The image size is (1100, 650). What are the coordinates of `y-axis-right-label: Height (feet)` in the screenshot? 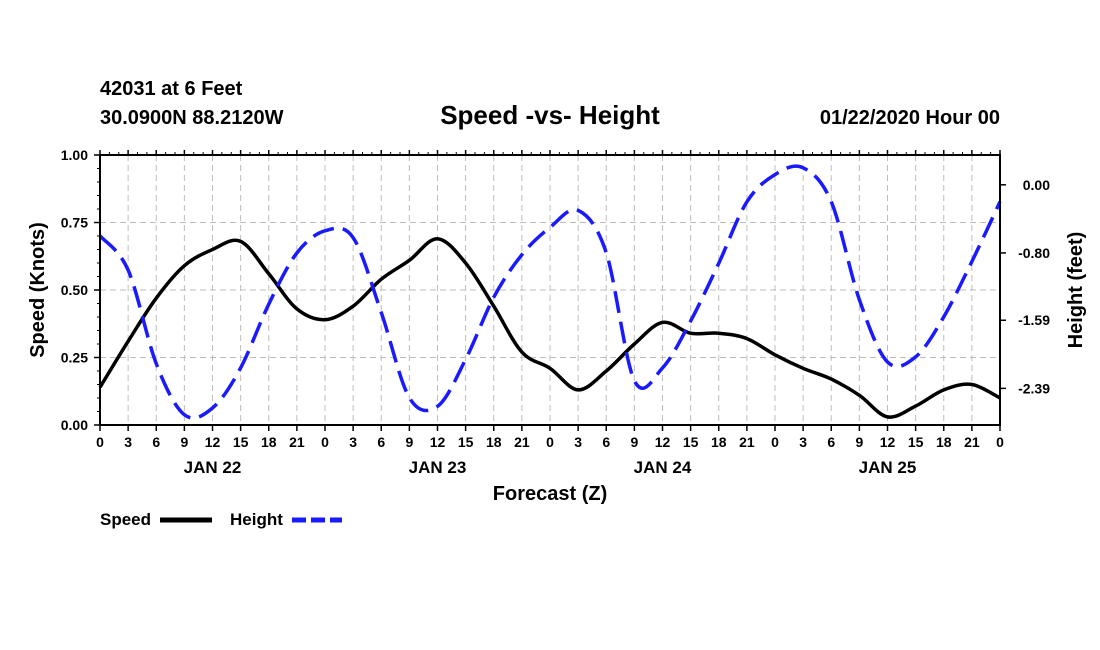 It's located at (1076, 290).